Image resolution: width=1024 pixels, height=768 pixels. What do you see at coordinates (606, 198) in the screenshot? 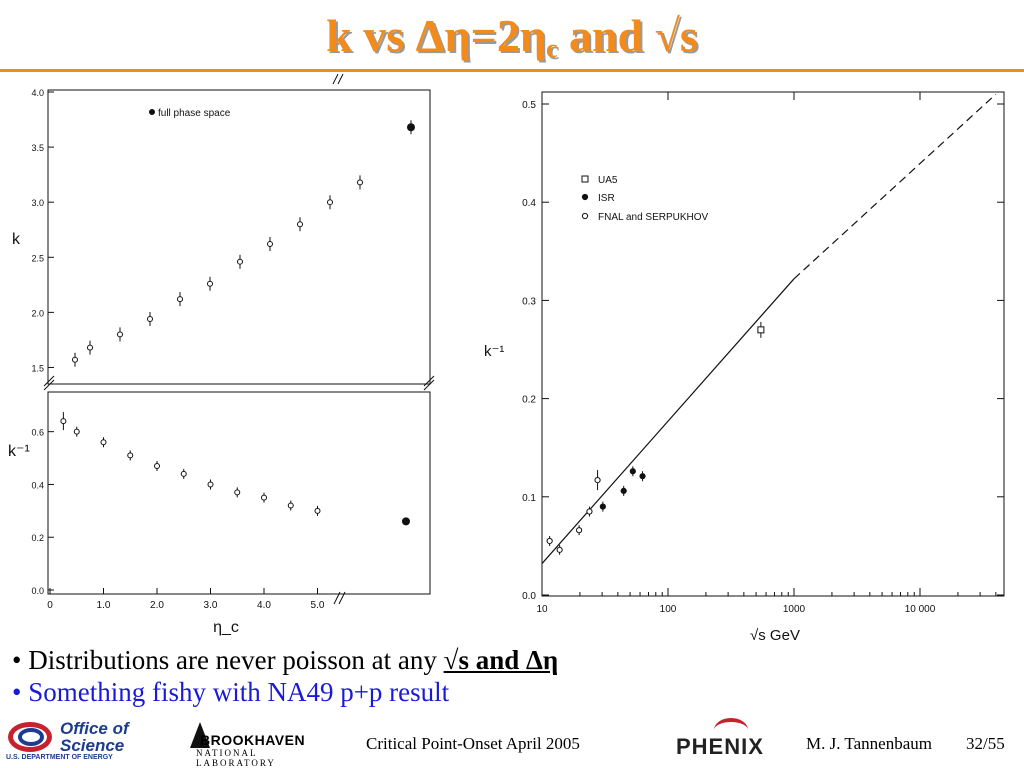
I see `rs-legend-label: ISR` at bounding box center [606, 198].